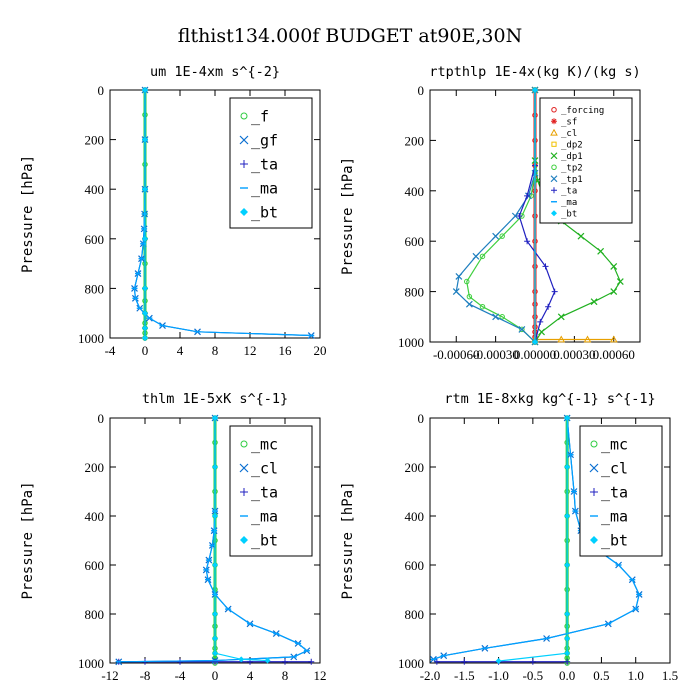  Describe the element at coordinates (495, 354) in the screenshot. I see `x-tick-label: -0.00030` at that location.